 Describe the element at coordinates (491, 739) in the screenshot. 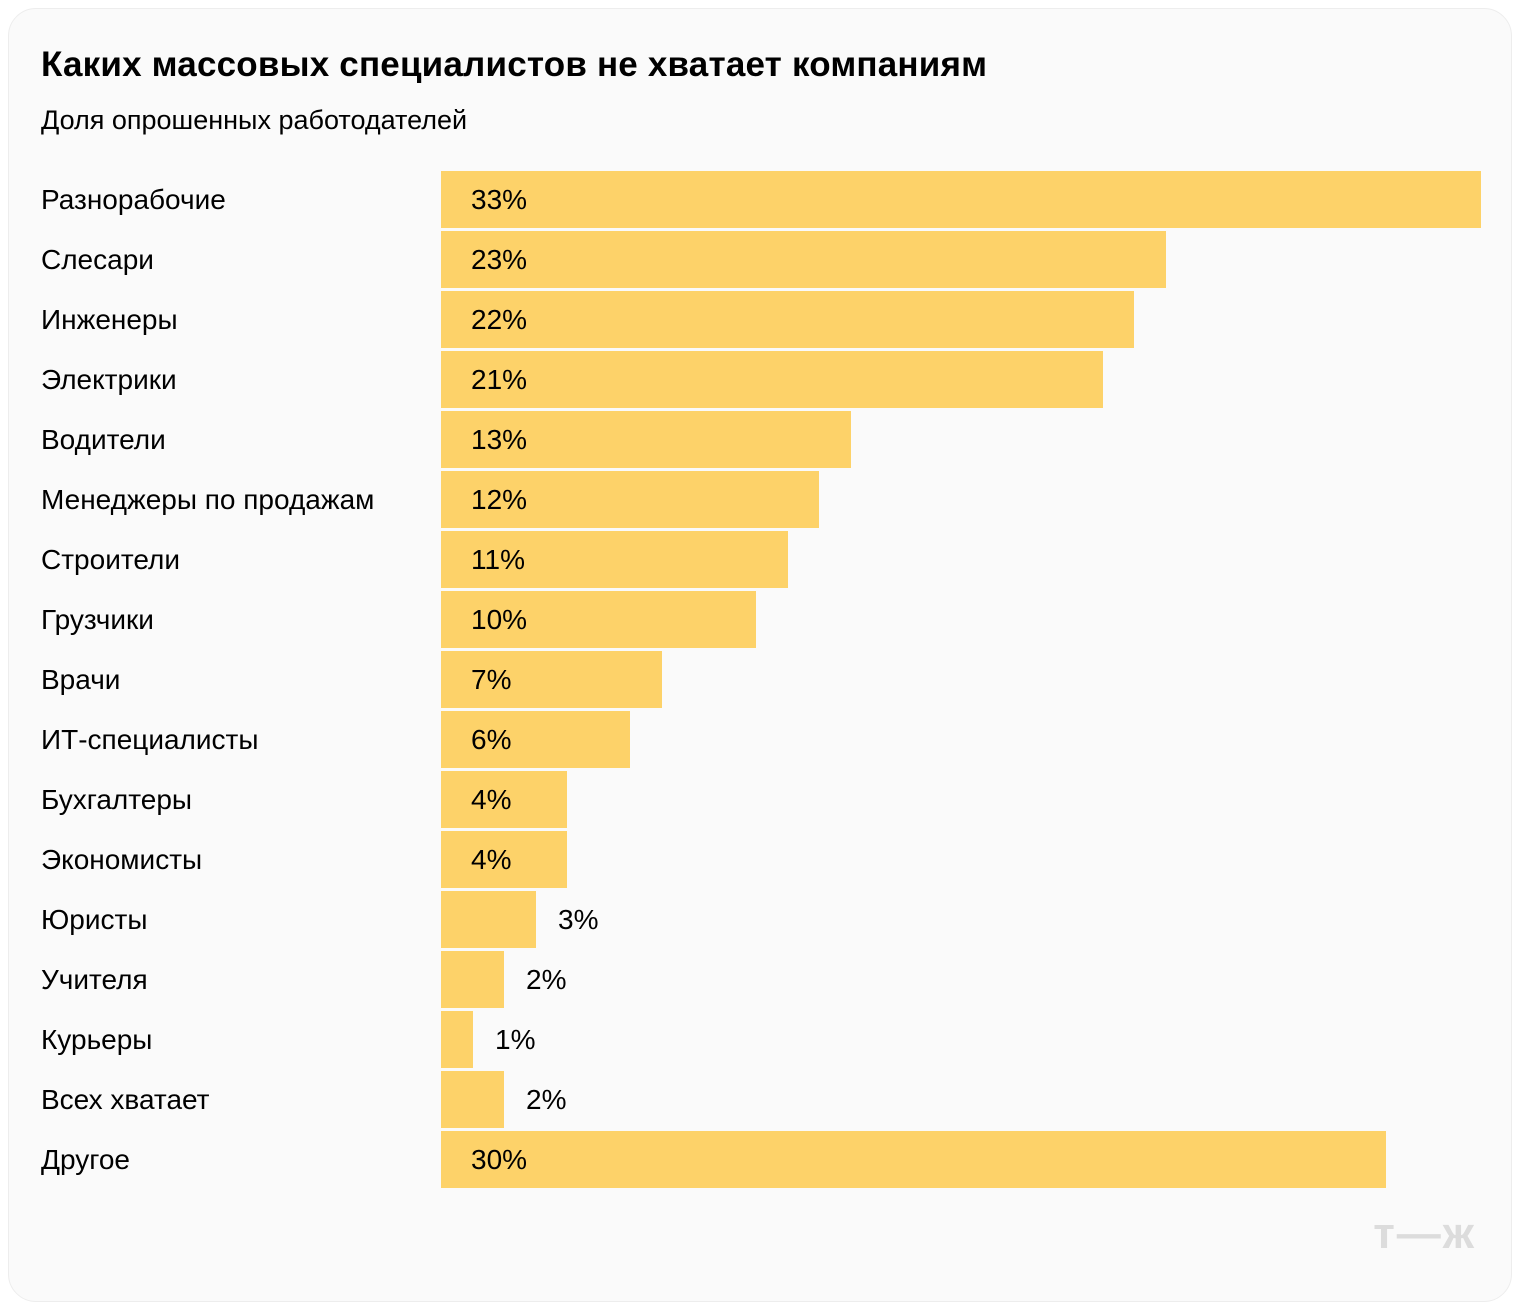

I see `value-label: 6%` at that location.